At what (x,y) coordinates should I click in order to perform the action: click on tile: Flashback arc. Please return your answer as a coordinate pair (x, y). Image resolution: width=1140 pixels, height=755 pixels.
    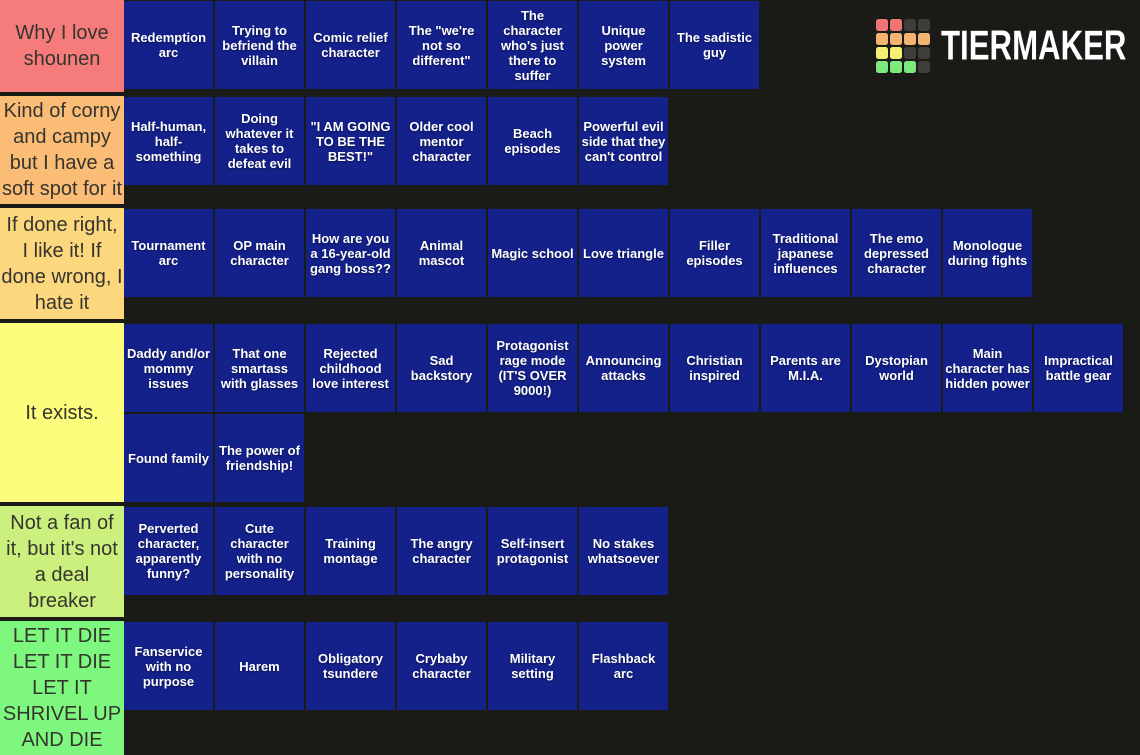
    Looking at the image, I should click on (623, 666).